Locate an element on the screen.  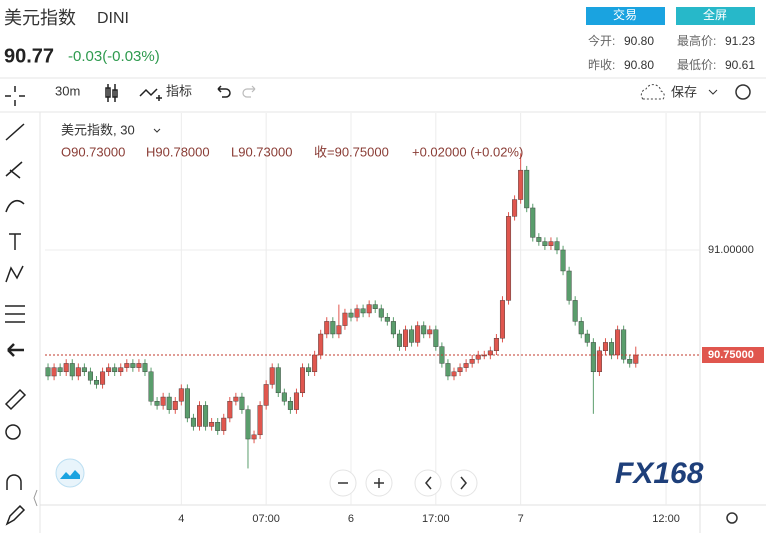
y-tick-label: 91.00000 is located at coordinates (731, 250).